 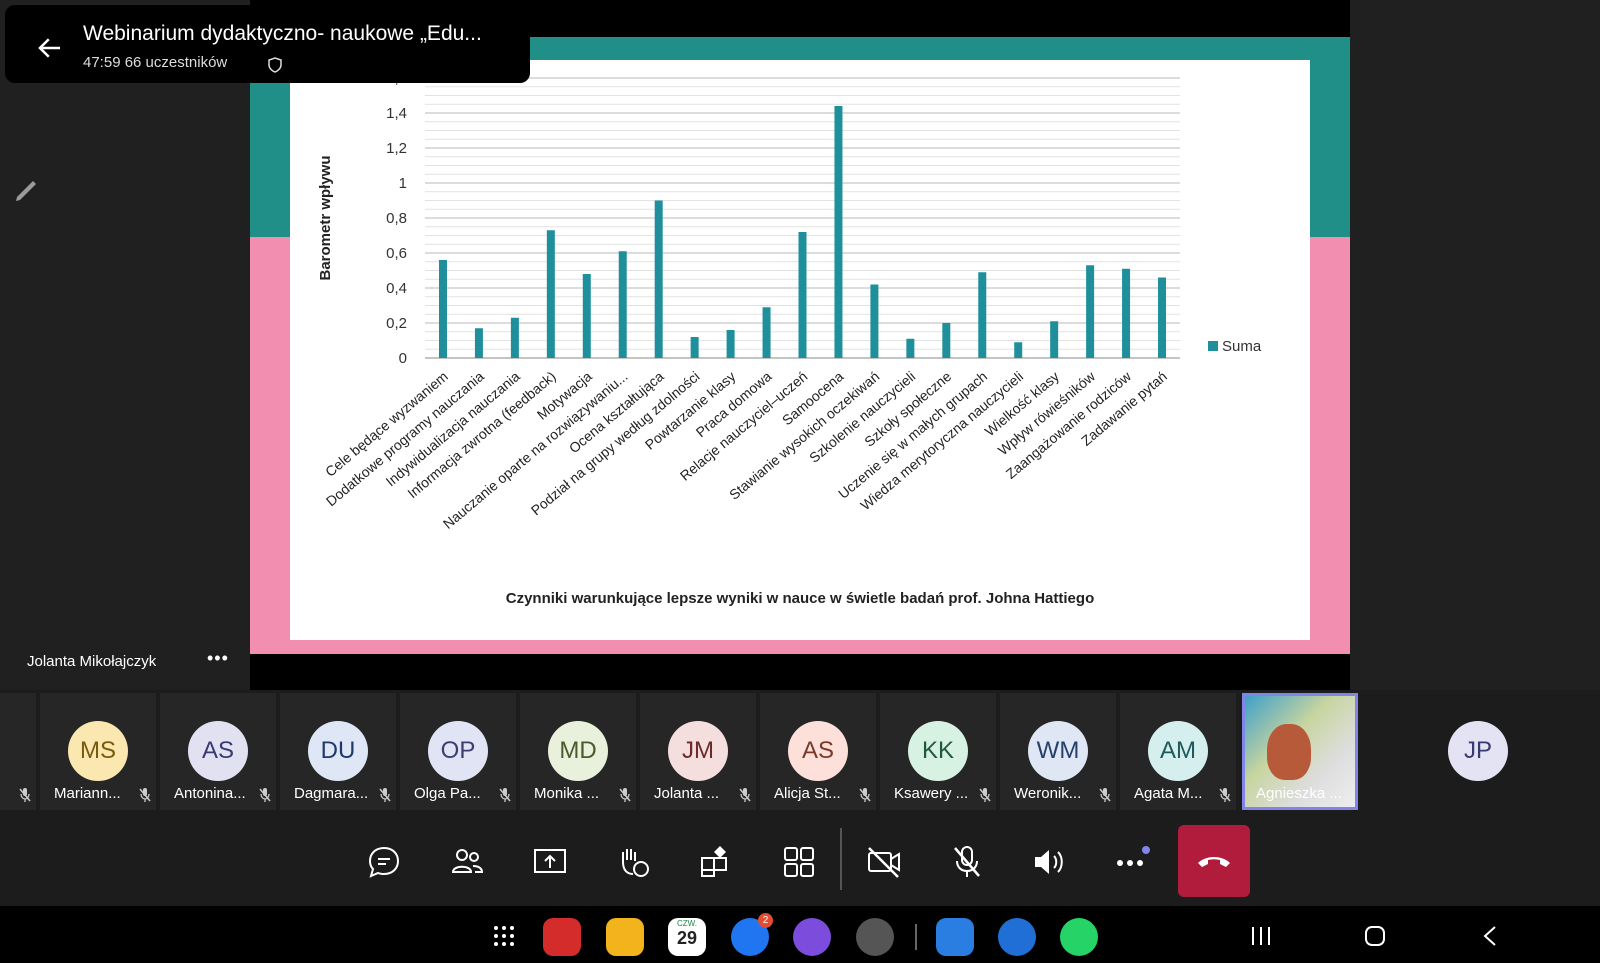 I want to click on files-app-icon, so click(x=625, y=937).